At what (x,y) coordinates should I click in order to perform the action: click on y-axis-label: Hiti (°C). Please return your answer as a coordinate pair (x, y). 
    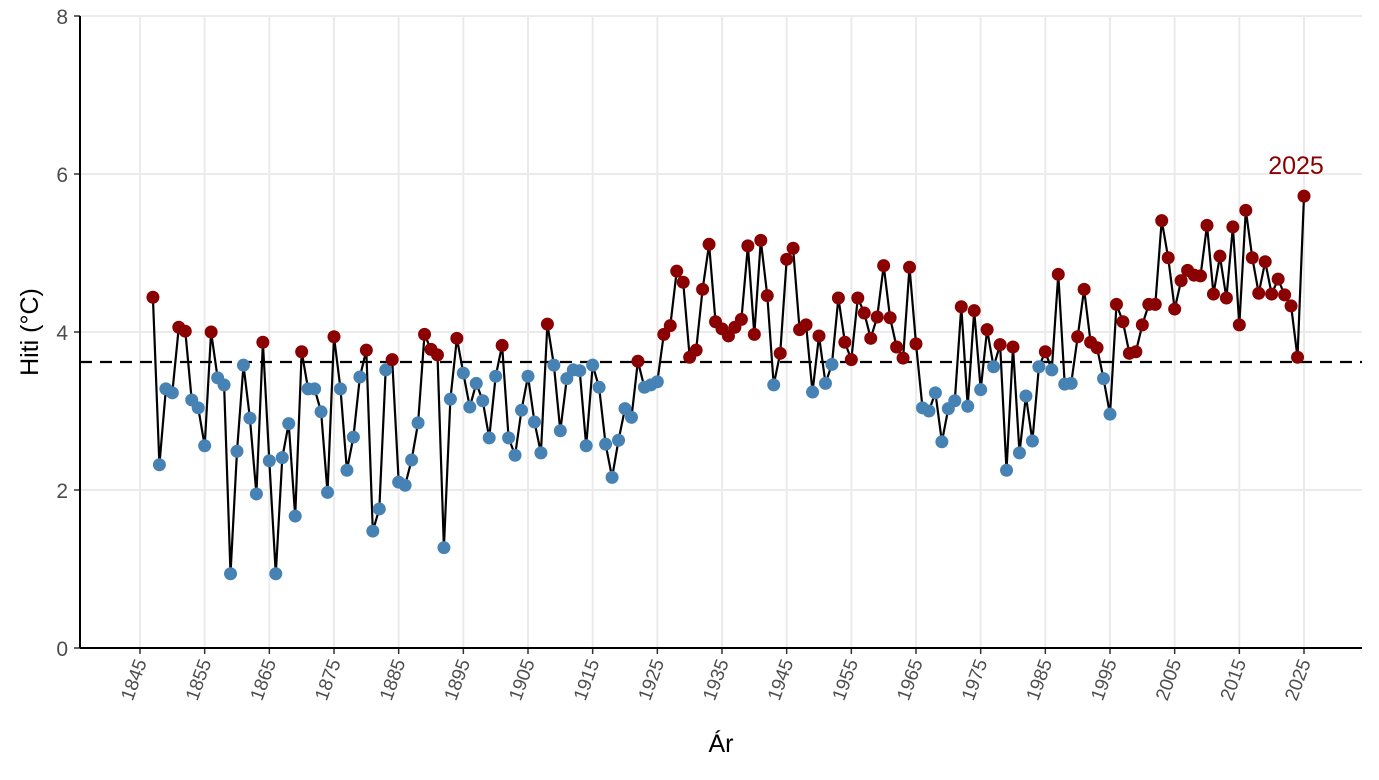
    Looking at the image, I should click on (30, 332).